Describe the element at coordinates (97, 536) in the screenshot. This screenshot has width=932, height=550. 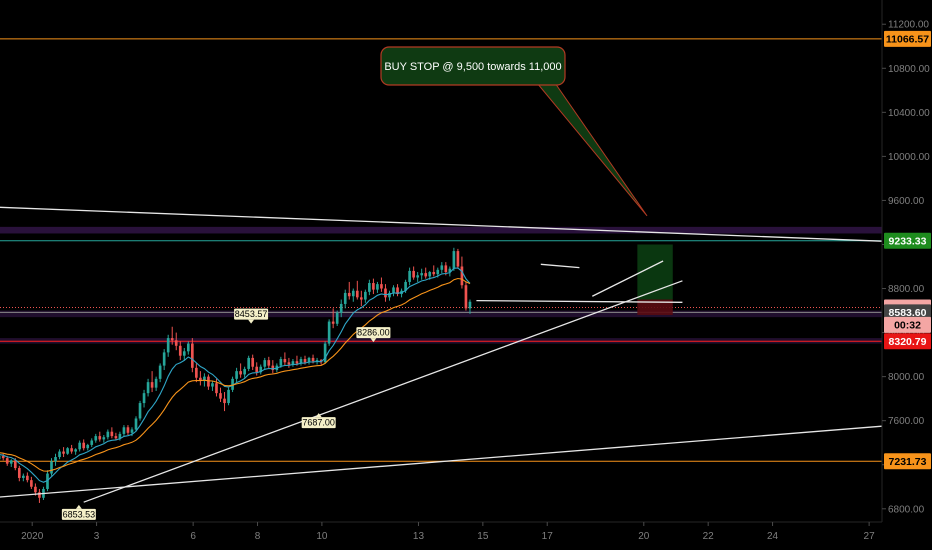
I see `x-tick-label: 3` at that location.